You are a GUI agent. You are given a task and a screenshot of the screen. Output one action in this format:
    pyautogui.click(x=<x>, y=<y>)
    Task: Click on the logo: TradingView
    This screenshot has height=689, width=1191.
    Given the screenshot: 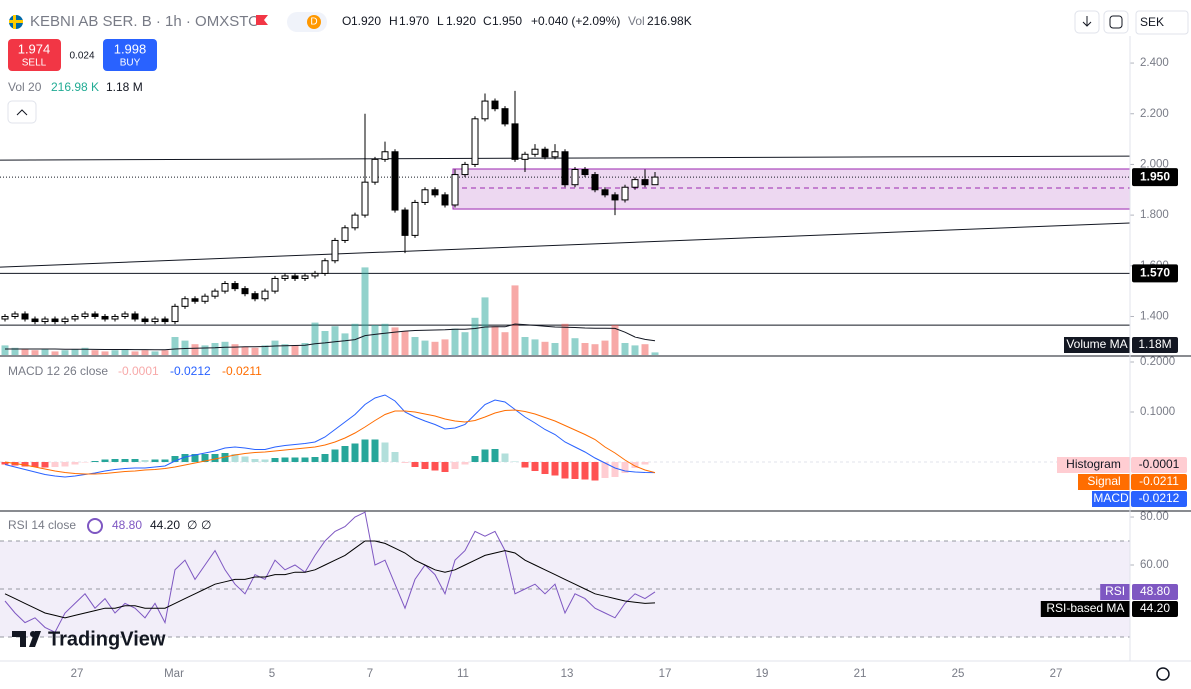 What is the action you would take?
    pyautogui.click(x=107, y=639)
    